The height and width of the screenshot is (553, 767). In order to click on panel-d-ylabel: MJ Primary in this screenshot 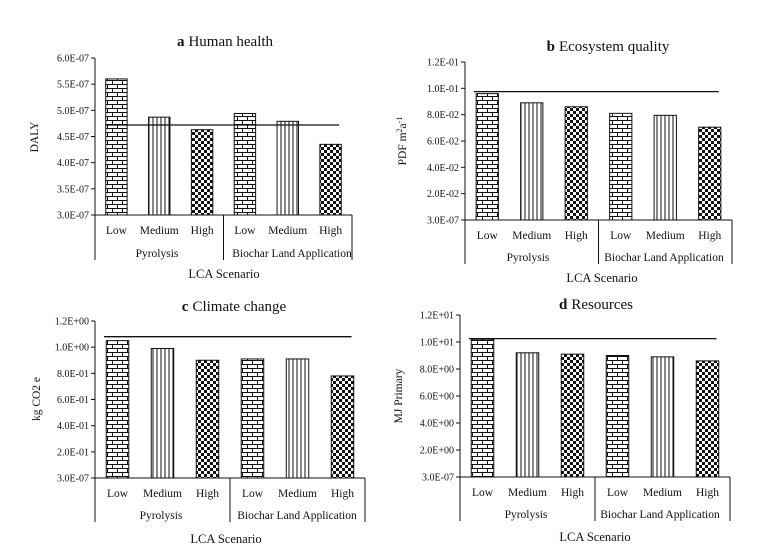, I will do `click(399, 395)`.